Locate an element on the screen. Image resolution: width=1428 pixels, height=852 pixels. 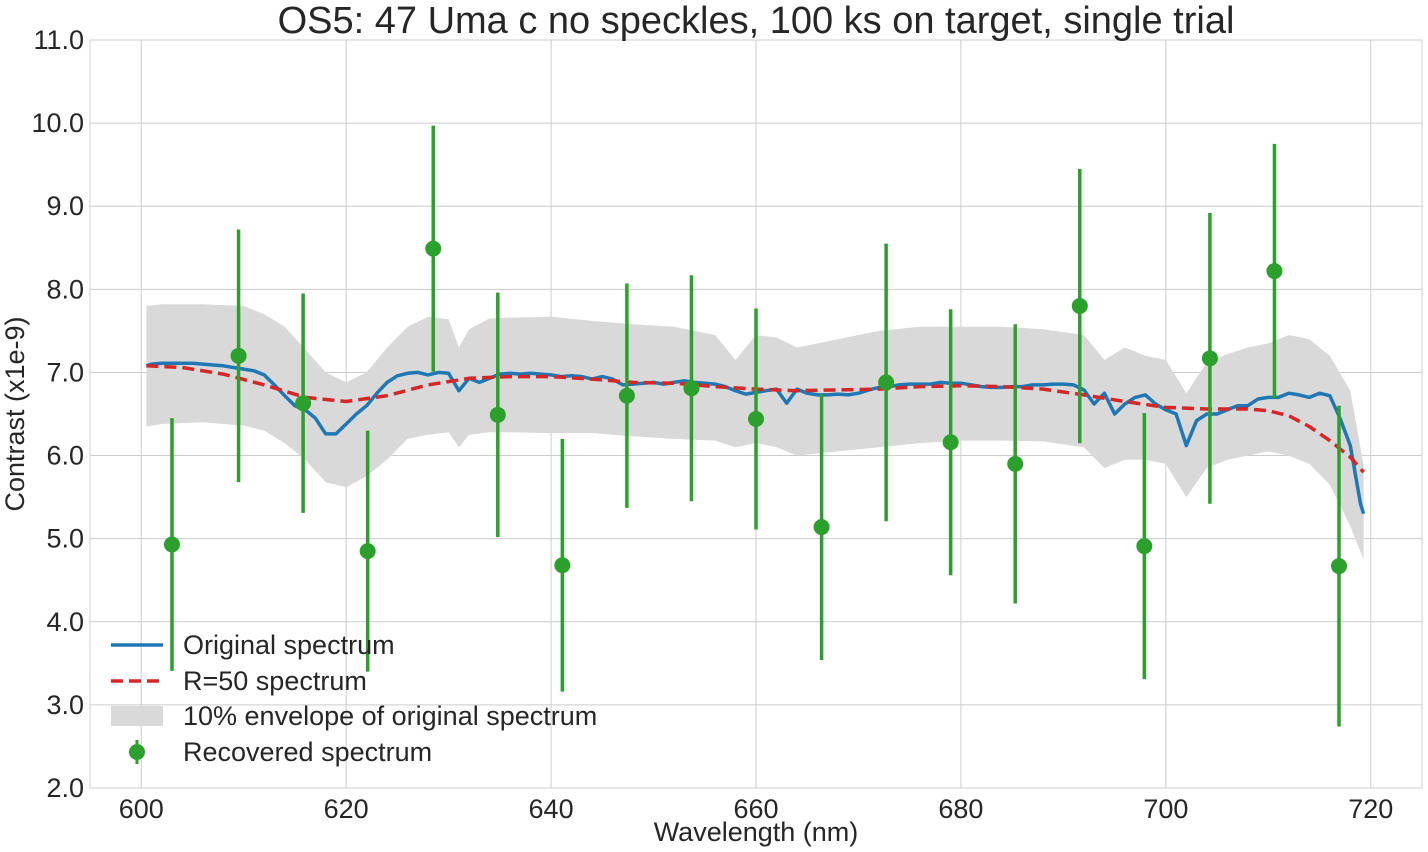
y-tick-label: 2.0 is located at coordinates (65, 788).